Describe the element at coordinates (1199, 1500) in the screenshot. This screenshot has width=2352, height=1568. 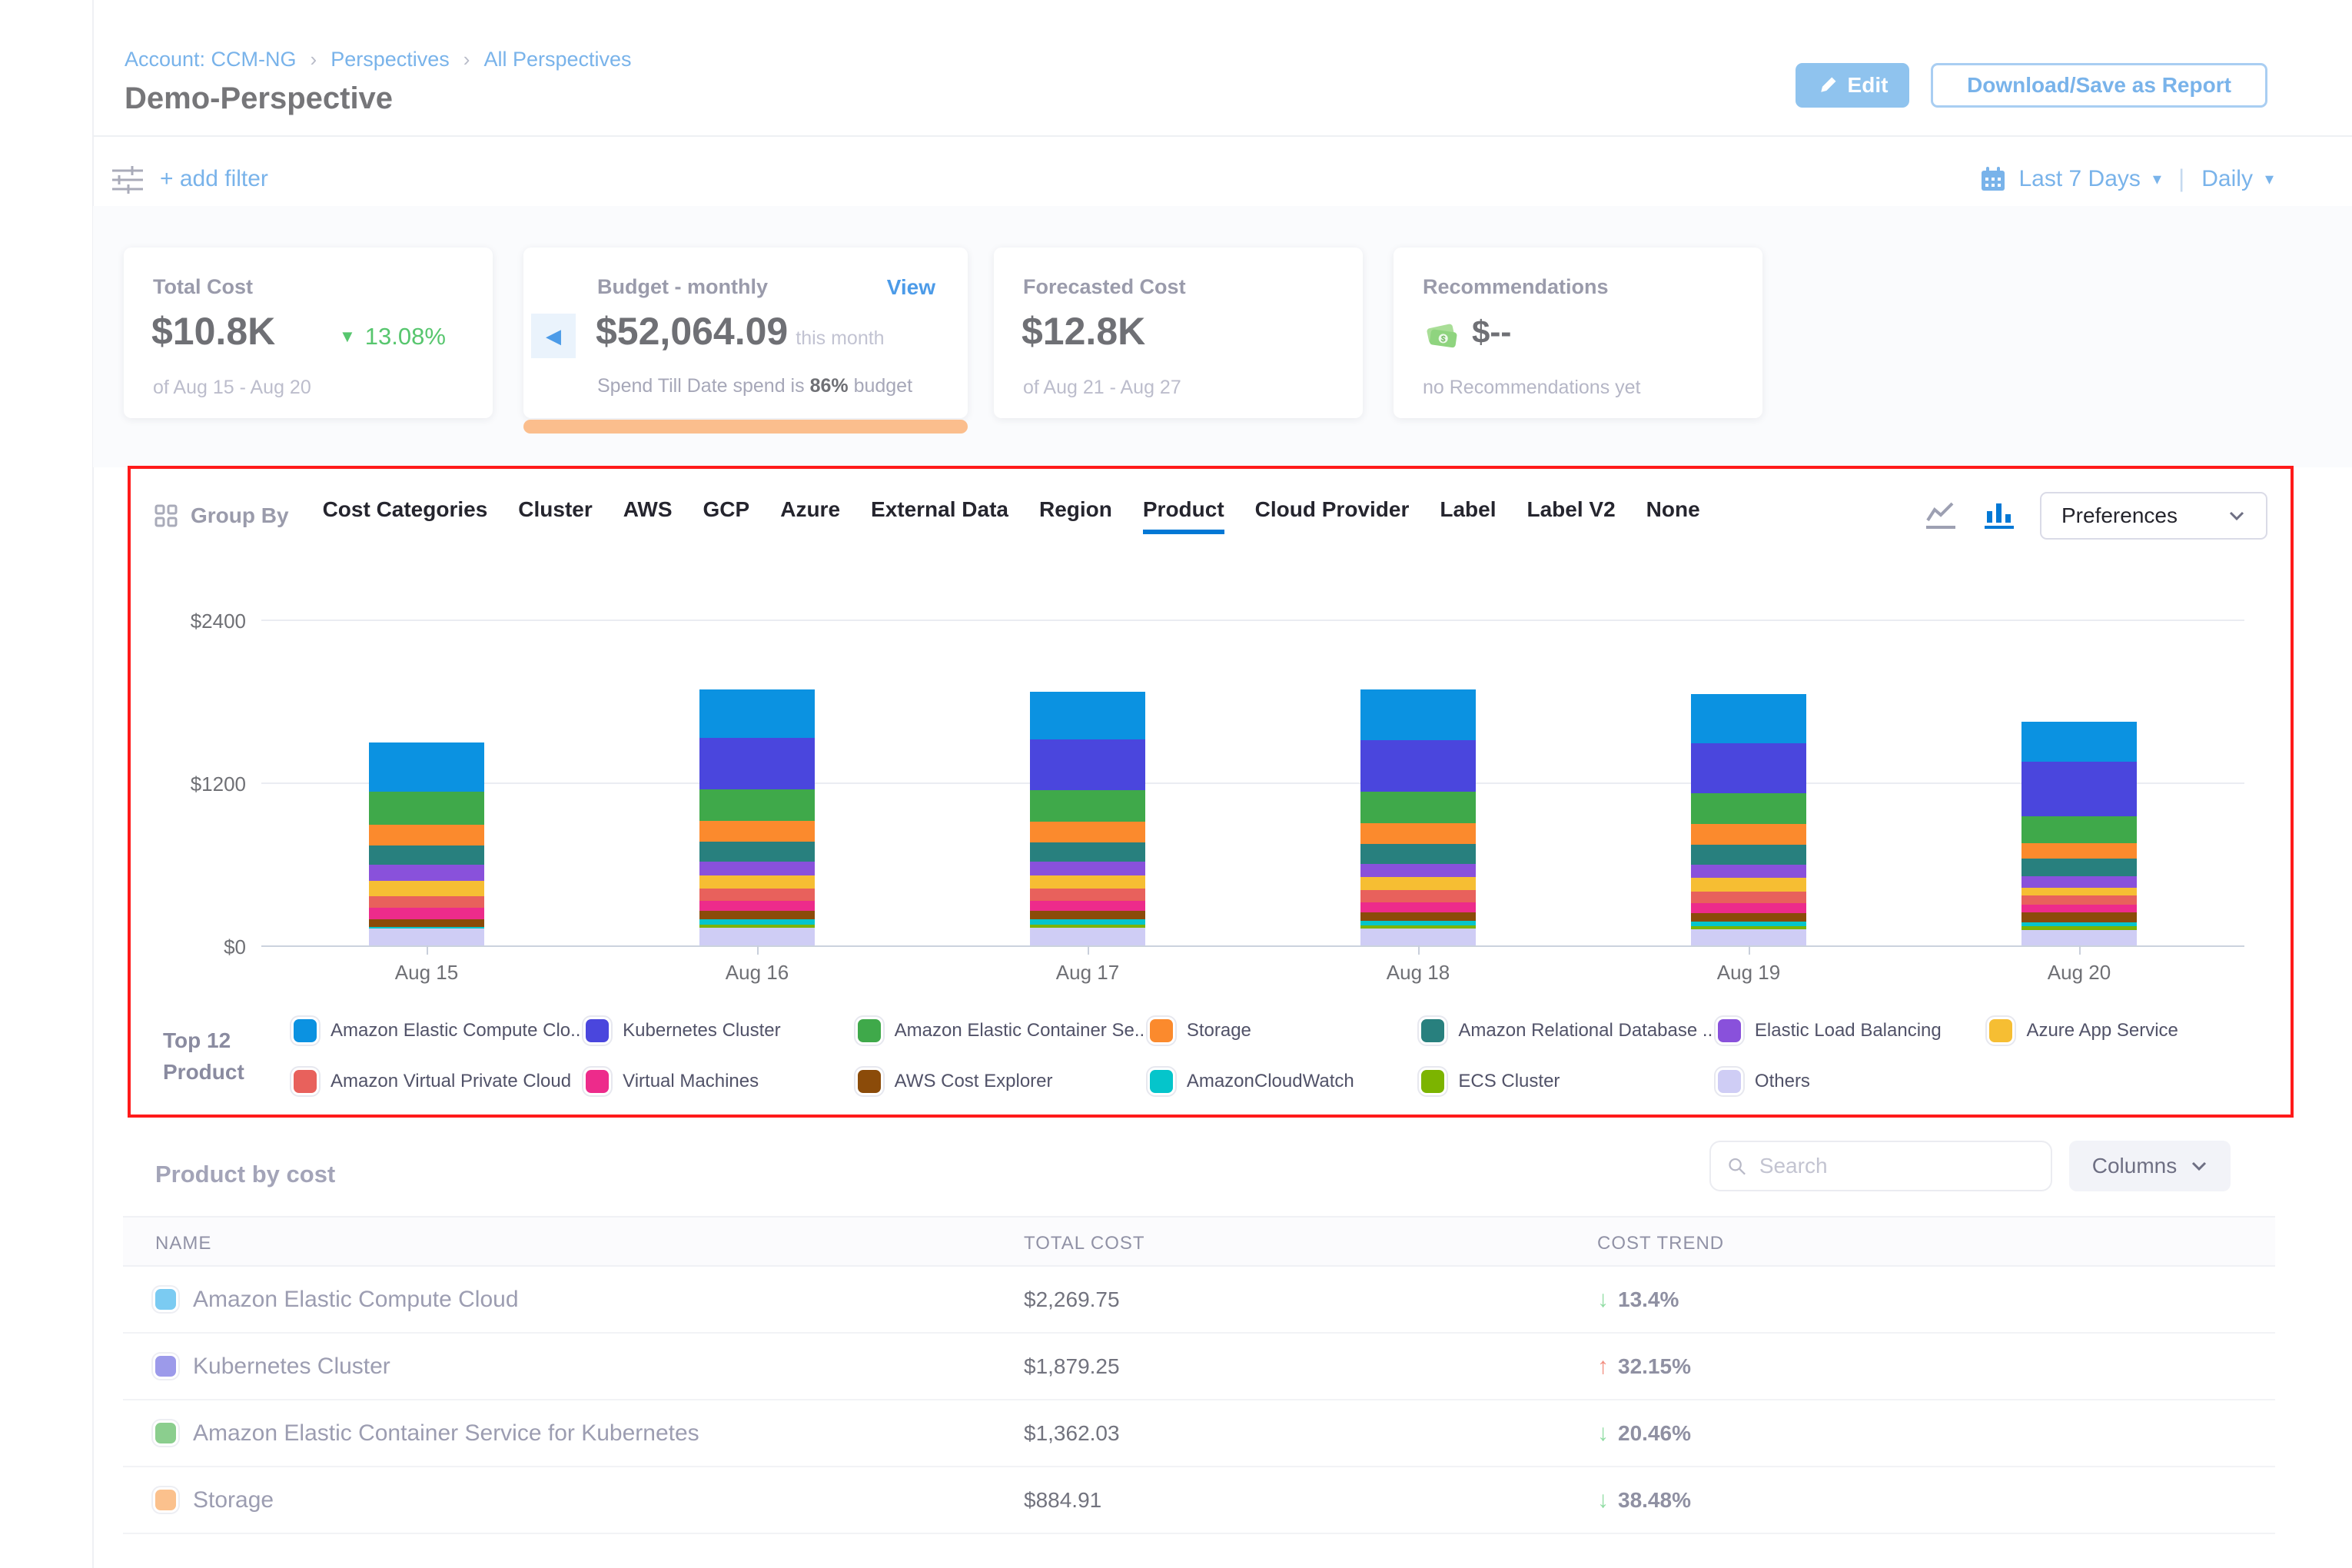
I see `table-row-storage: Storage $884.91 ↓ 38.48%` at that location.